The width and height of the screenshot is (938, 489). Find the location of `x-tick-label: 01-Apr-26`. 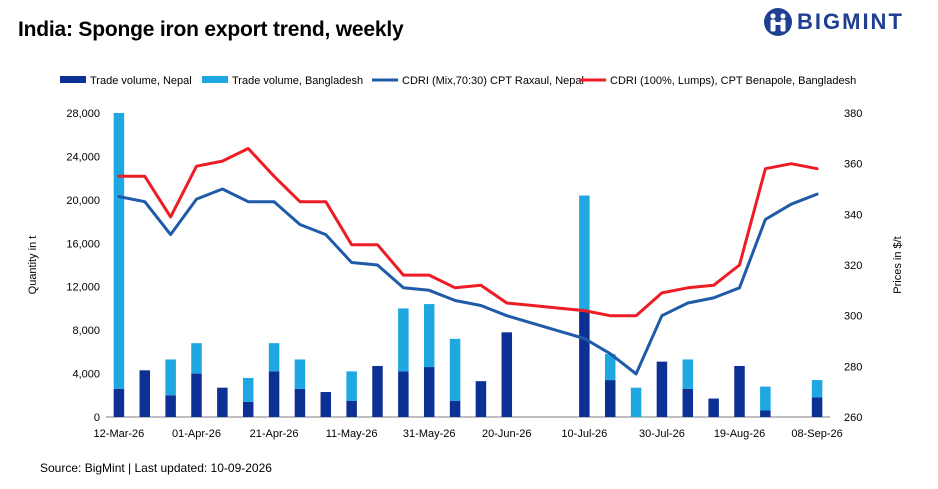

x-tick-label: 01-Apr-26 is located at coordinates (196, 434).